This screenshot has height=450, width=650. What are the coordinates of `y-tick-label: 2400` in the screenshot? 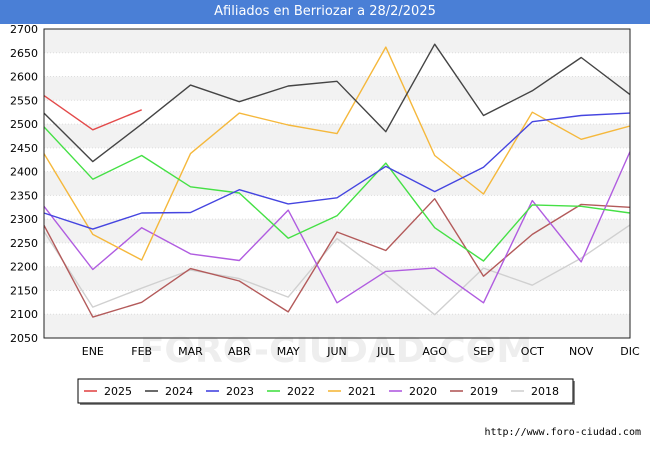 It's located at (24, 172).